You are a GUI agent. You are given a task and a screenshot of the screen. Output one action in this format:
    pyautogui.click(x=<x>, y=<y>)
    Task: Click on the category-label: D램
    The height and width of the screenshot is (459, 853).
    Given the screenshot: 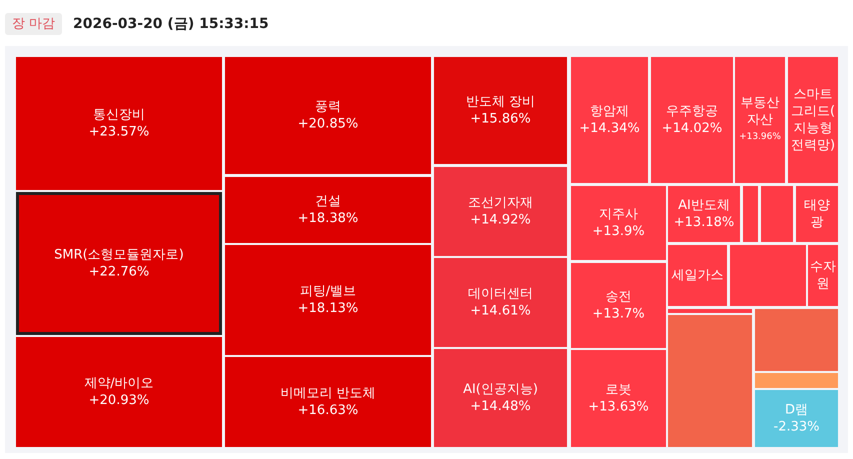 What is the action you would take?
    pyautogui.click(x=796, y=410)
    